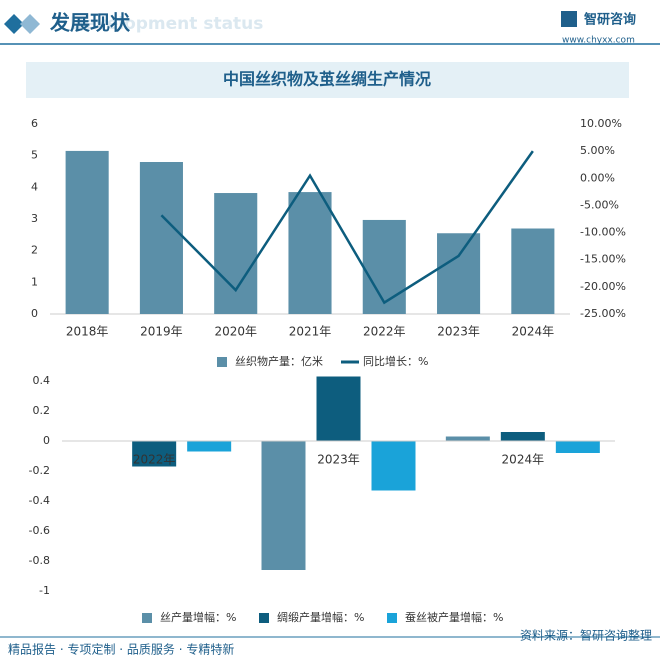 The image size is (660, 672). I want to click on y2-tick-label: 10.00%, so click(601, 123).